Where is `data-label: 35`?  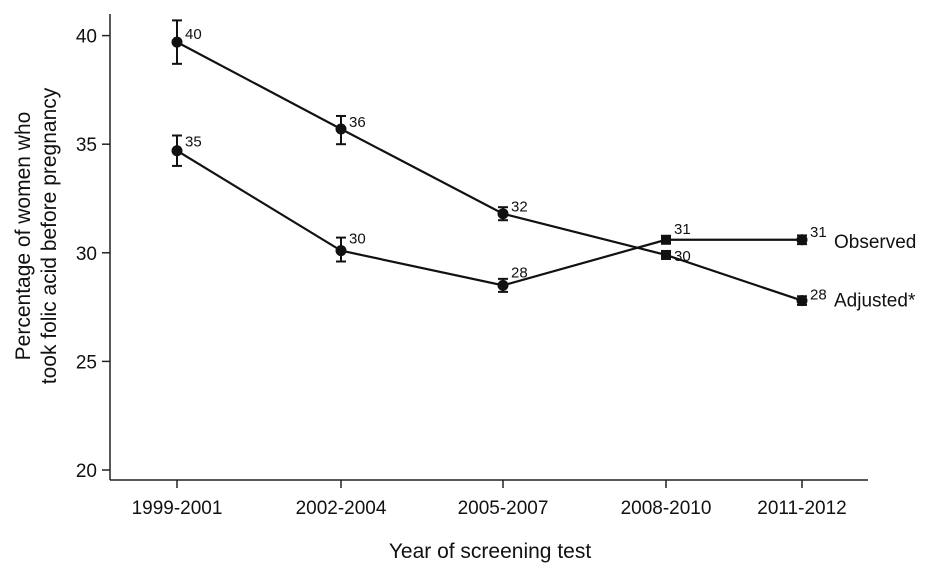
data-label: 35 is located at coordinates (193, 142).